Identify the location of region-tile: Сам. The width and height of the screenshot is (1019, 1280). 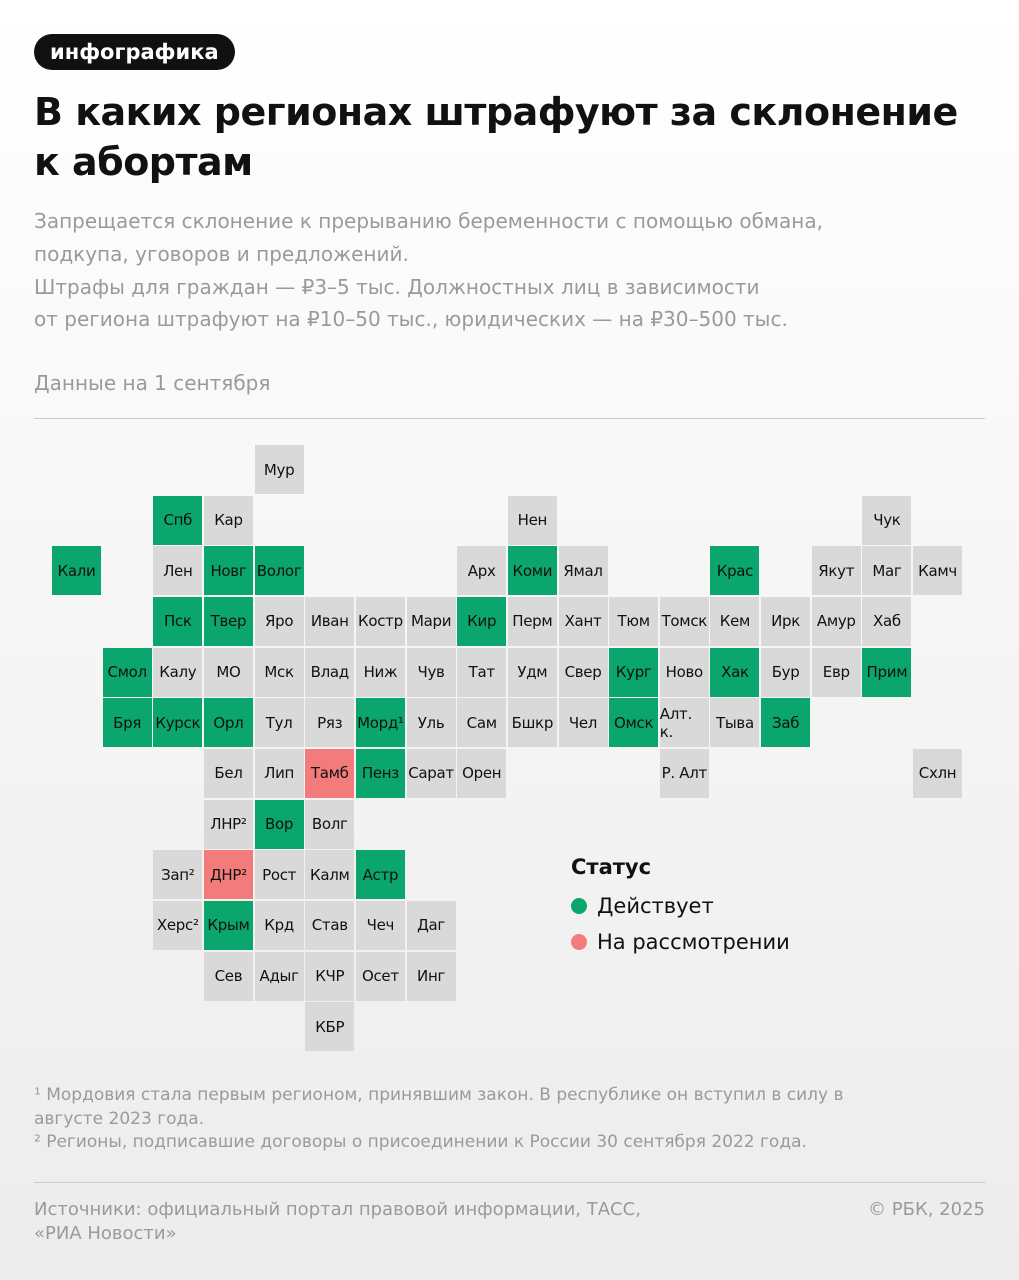
(482, 723).